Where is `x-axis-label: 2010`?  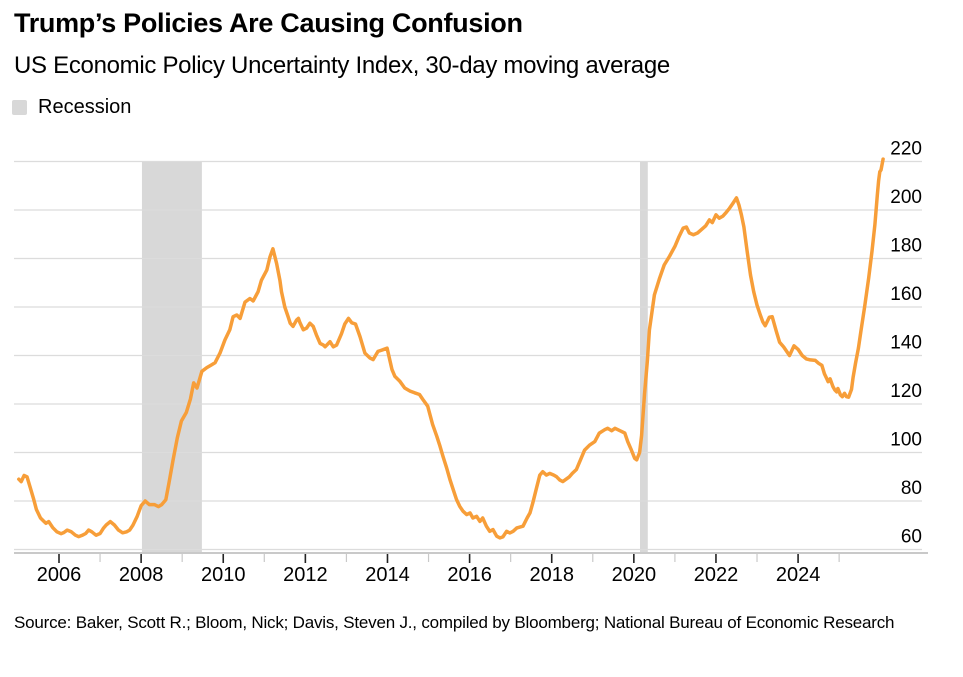
x-axis-label: 2010 is located at coordinates (223, 575).